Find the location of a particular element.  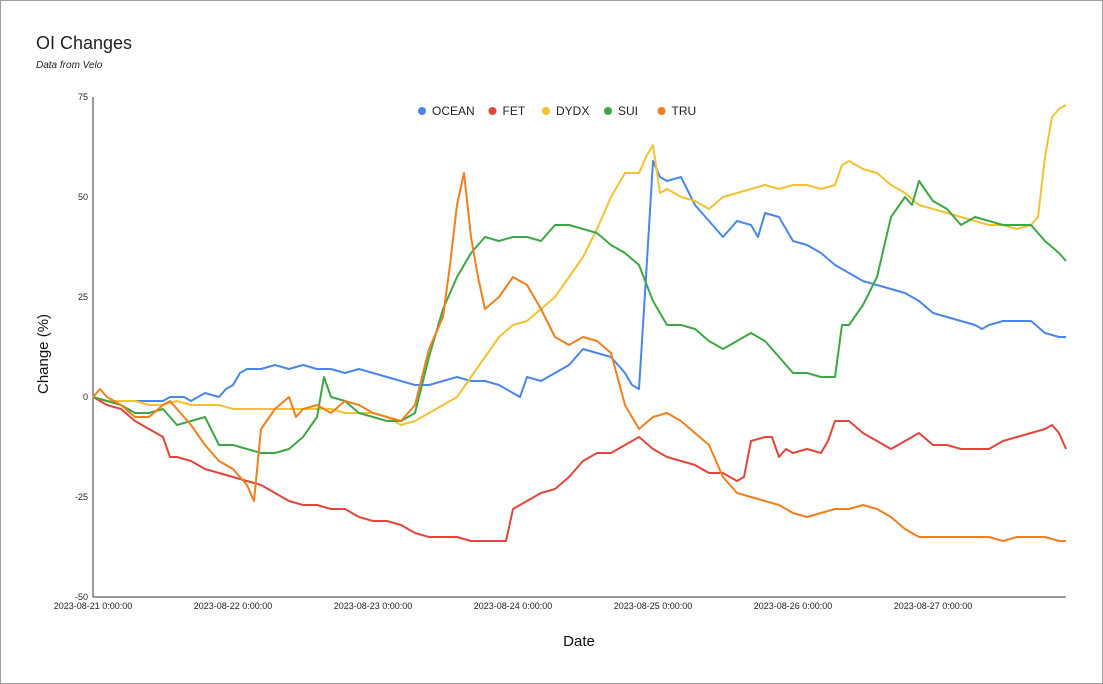

x-tick-label: 2023-08-21 0:00:00 is located at coordinates (93, 606).